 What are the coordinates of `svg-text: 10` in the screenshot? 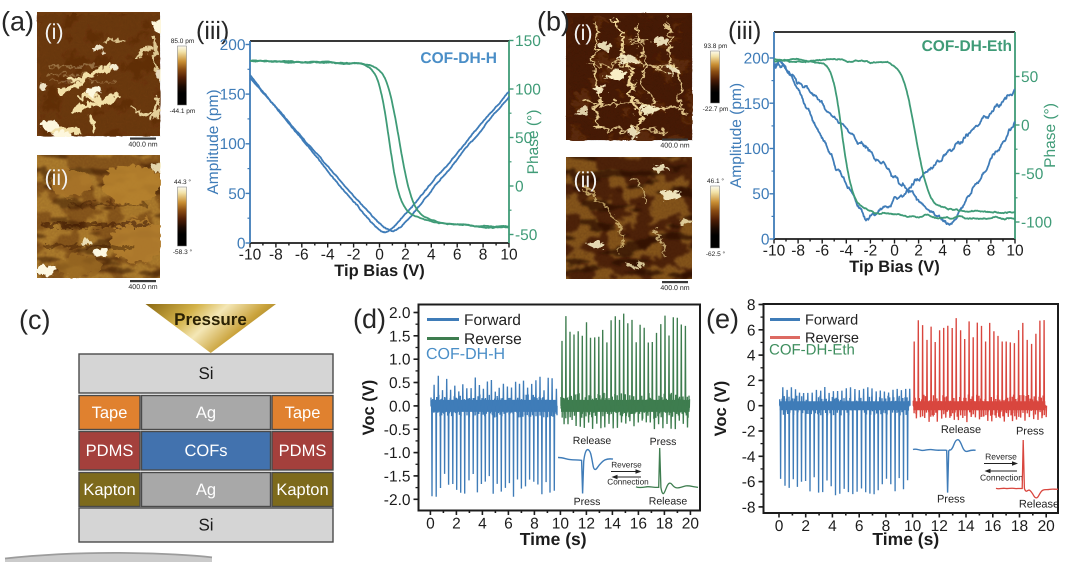 It's located at (509, 255).